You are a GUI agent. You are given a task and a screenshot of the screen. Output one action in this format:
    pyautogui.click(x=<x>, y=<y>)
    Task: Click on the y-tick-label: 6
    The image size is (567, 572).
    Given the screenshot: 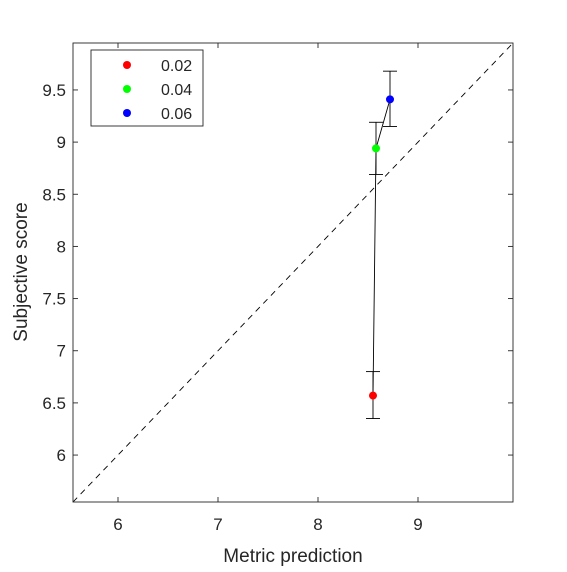 What is the action you would take?
    pyautogui.click(x=61, y=455)
    